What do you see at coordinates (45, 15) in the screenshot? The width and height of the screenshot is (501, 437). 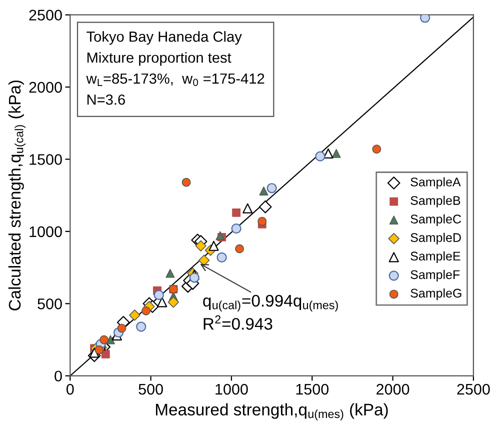 I see `y-tick-label: 2500` at bounding box center [45, 15].